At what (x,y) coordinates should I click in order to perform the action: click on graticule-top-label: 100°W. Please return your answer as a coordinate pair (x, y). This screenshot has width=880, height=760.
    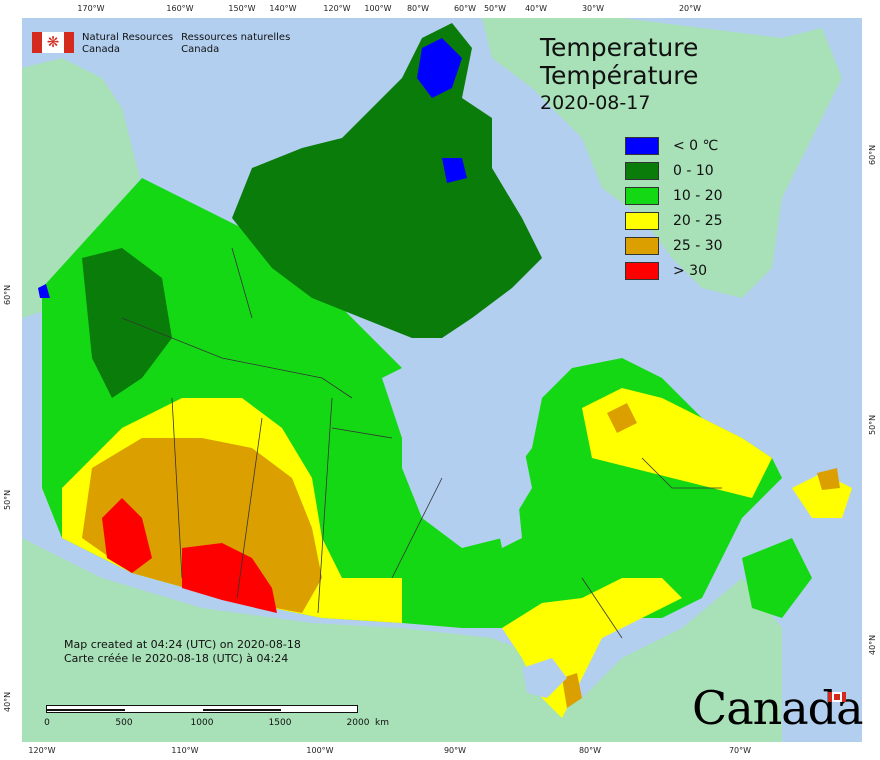
    Looking at the image, I should click on (378, 8).